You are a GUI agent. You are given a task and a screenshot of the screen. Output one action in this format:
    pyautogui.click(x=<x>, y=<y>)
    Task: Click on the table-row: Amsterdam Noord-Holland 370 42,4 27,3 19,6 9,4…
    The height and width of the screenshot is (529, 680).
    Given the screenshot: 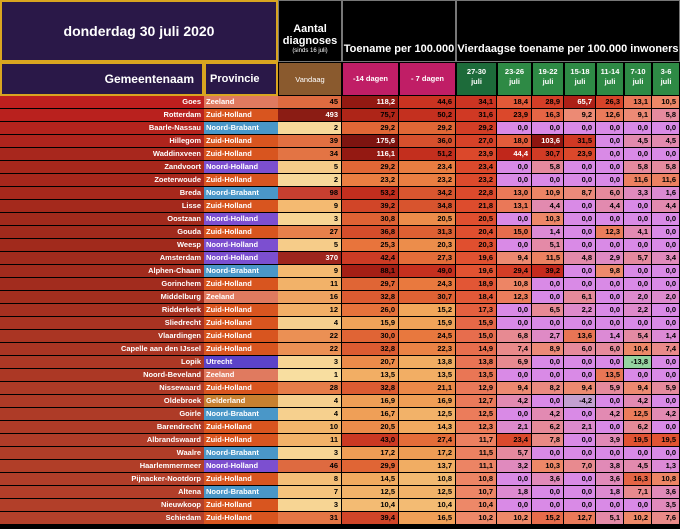 What is the action you would take?
    pyautogui.click(x=340, y=258)
    